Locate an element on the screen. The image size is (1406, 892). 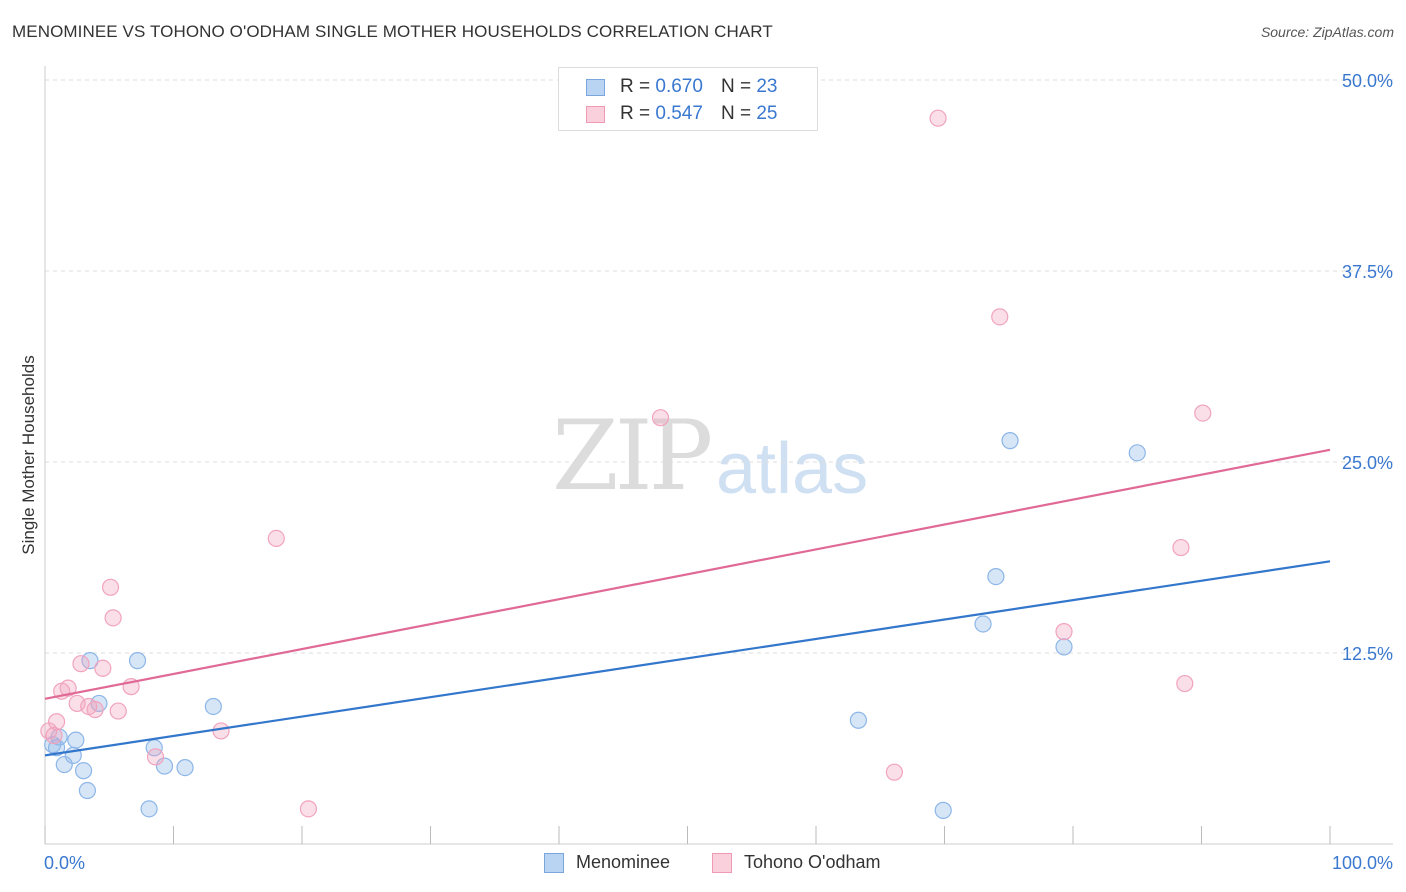
n-value: 25 is located at coordinates (767, 113).